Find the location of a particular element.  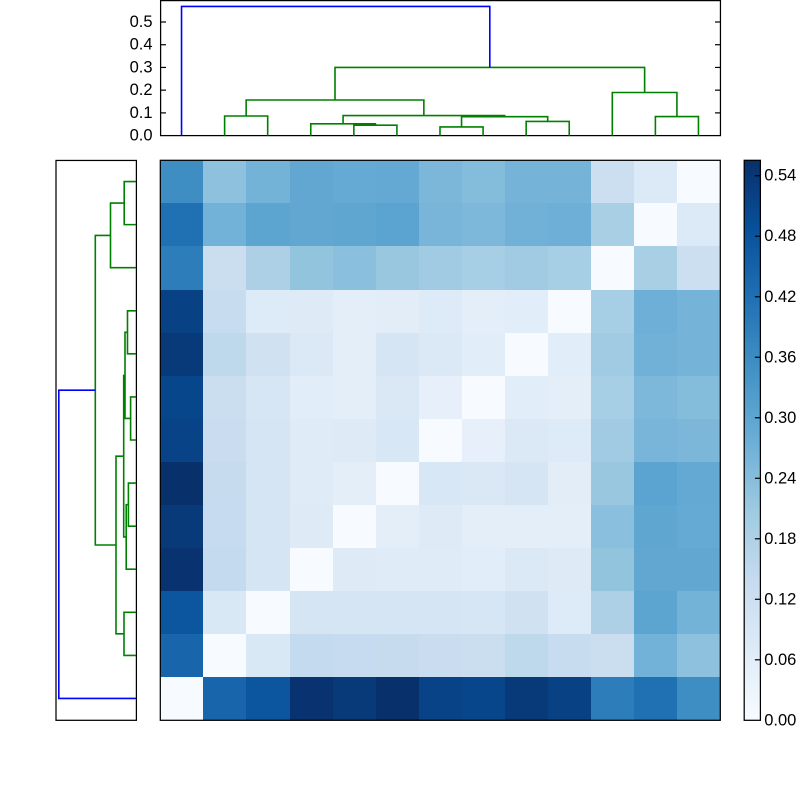

svg-text: 0.42 is located at coordinates (780, 297).